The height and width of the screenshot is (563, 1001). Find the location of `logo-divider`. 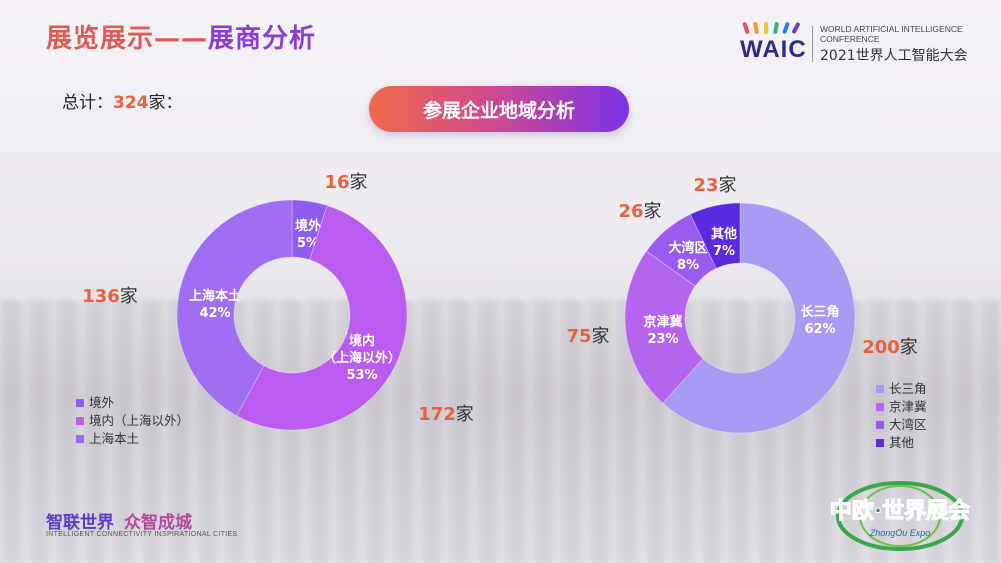

logo-divider is located at coordinates (812, 44).